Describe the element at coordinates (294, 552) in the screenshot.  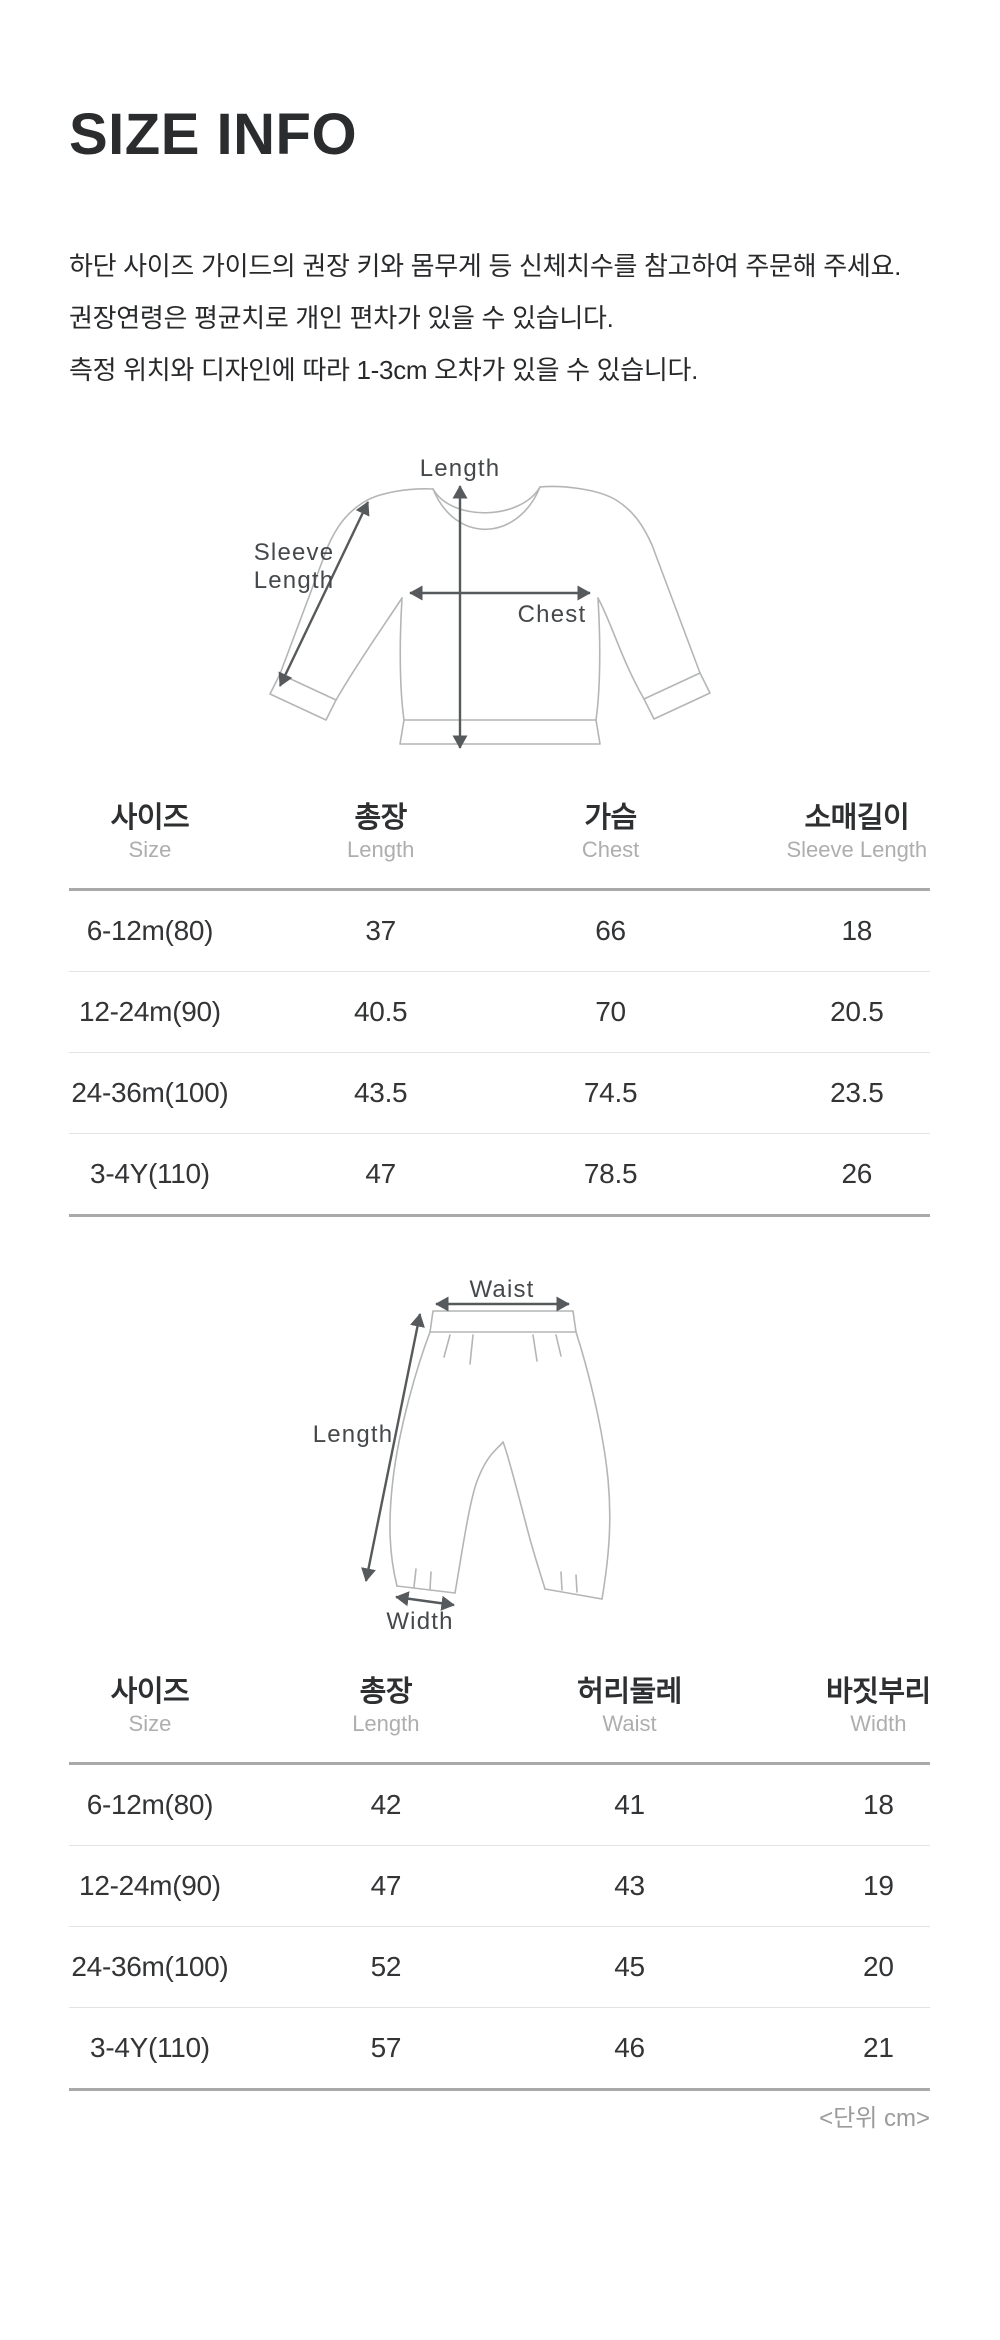
I see `sleeve-length-label-line1: Sleeve` at that location.